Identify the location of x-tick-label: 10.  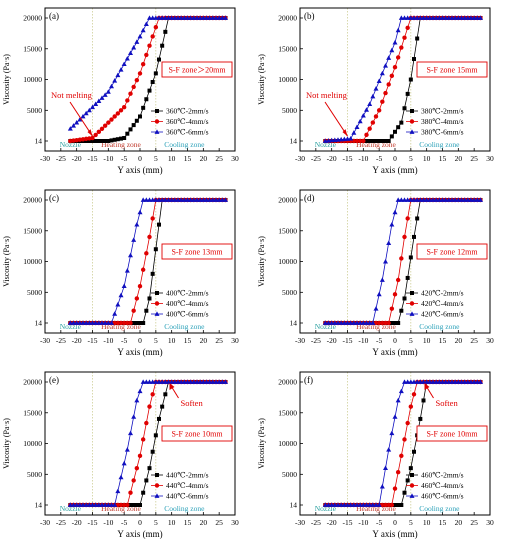
(172, 158).